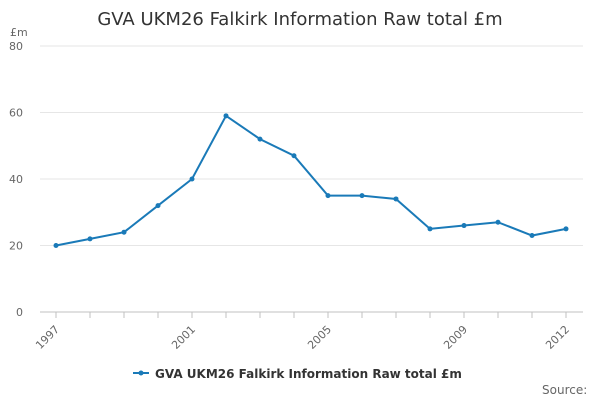 The image size is (600, 400). Describe the element at coordinates (455, 337) in the screenshot. I see `x-tick-label: 2009` at that location.